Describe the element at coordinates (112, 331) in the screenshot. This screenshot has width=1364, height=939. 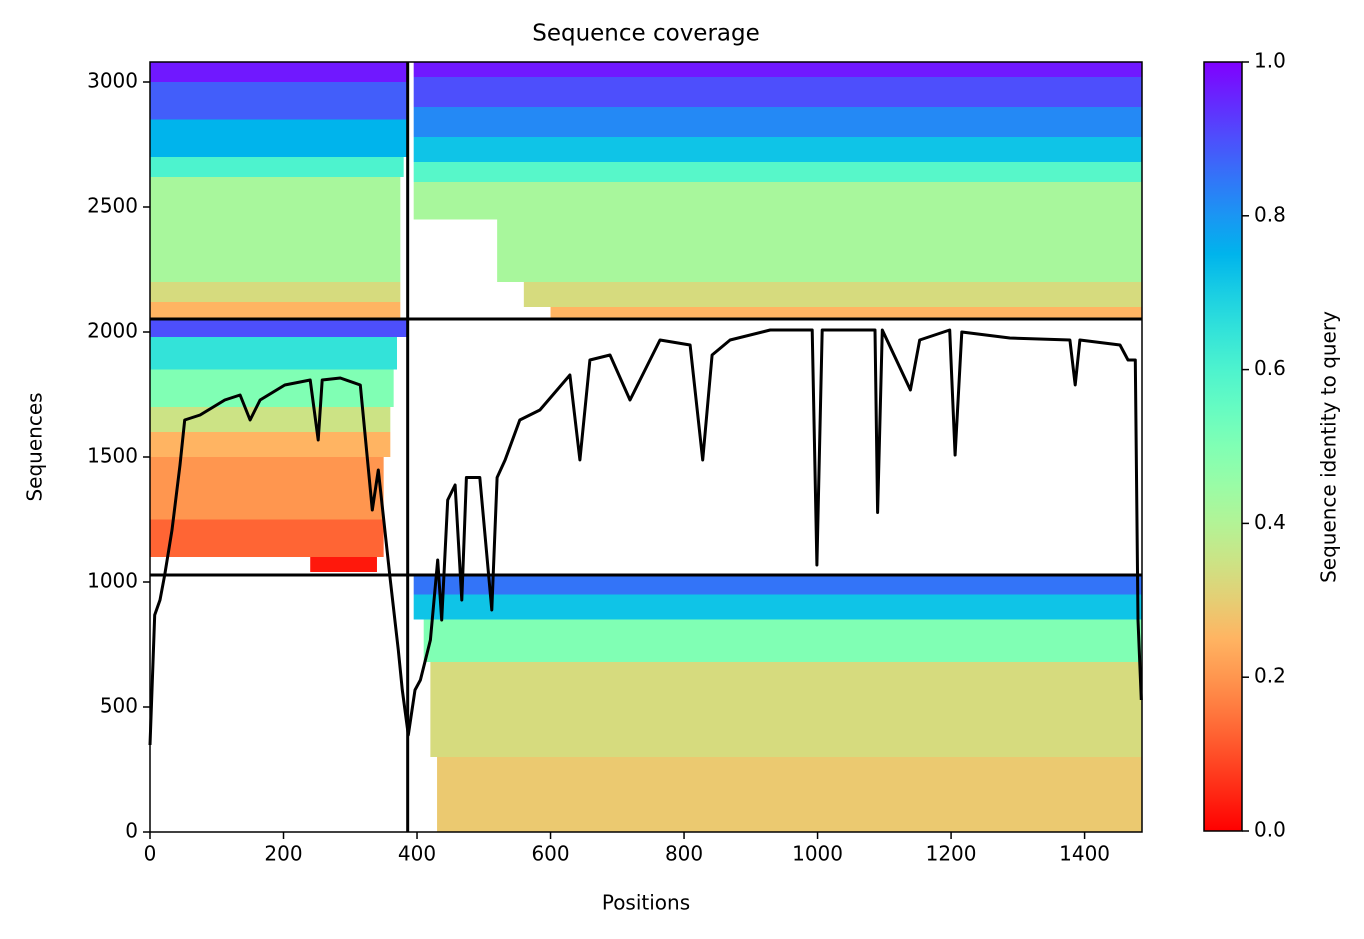
I see `y-tick-label: 2000` at that location.